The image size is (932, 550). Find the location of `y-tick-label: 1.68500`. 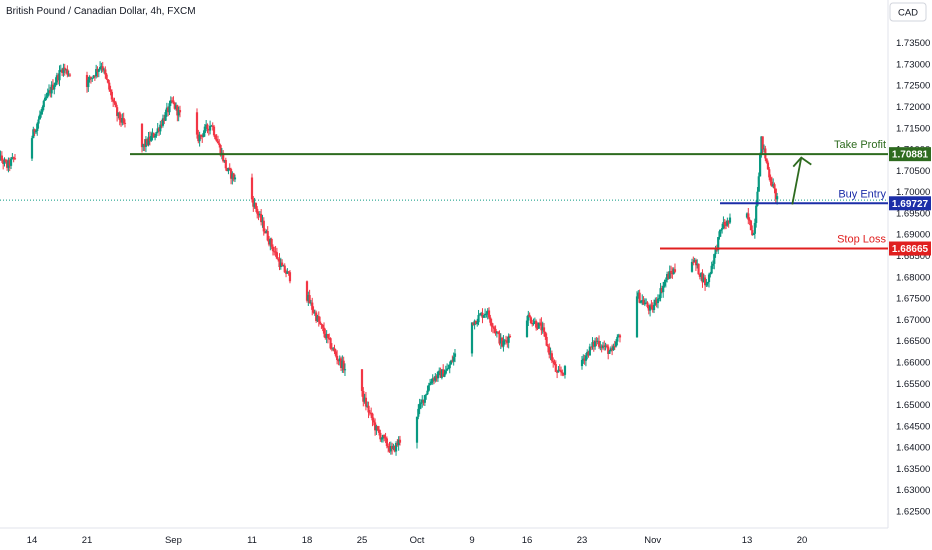

y-tick-label: 1.68500 is located at coordinates (913, 256).